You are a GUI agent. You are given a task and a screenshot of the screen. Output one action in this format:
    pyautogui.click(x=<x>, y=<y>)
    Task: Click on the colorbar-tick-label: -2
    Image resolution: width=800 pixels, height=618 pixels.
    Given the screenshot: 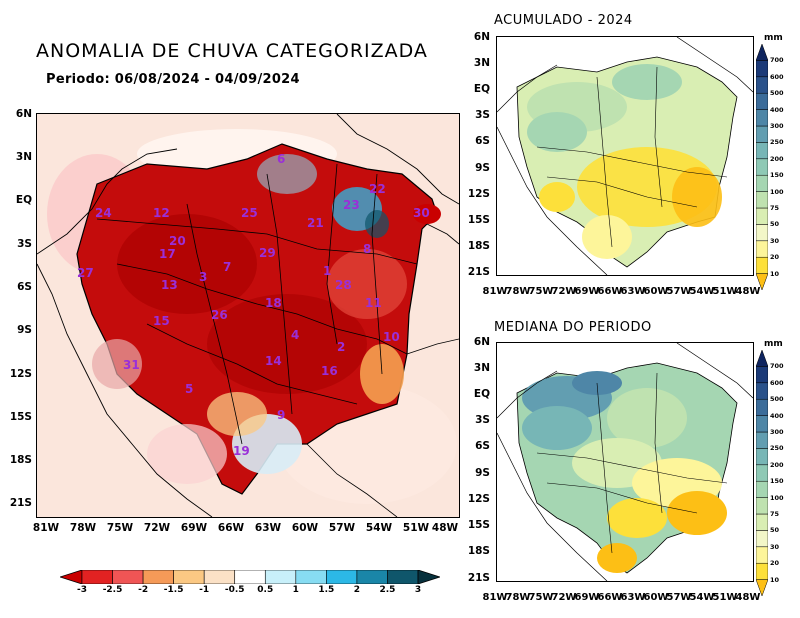 What is the action you would take?
    pyautogui.click(x=143, y=590)
    